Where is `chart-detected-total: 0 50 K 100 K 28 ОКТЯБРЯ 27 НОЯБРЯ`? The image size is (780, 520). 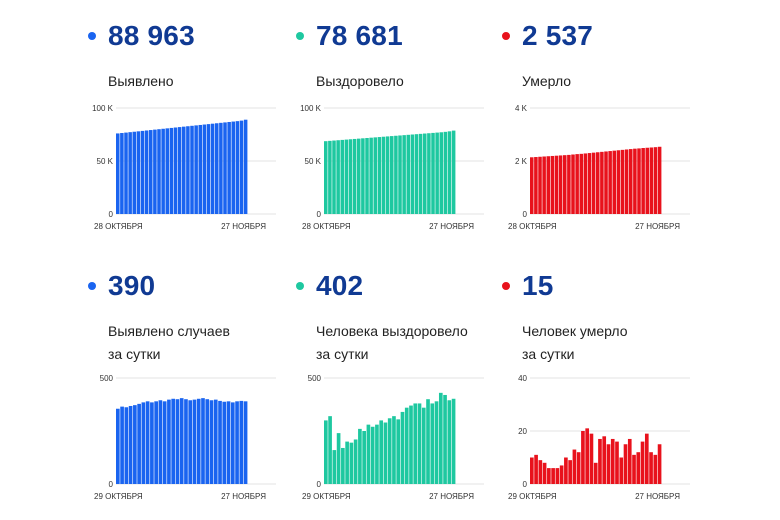
chart-detected-total: 0 50 K 100 K 28 ОКТЯБРЯ 27 НОЯБРЯ is located at coordinates (184, 167).